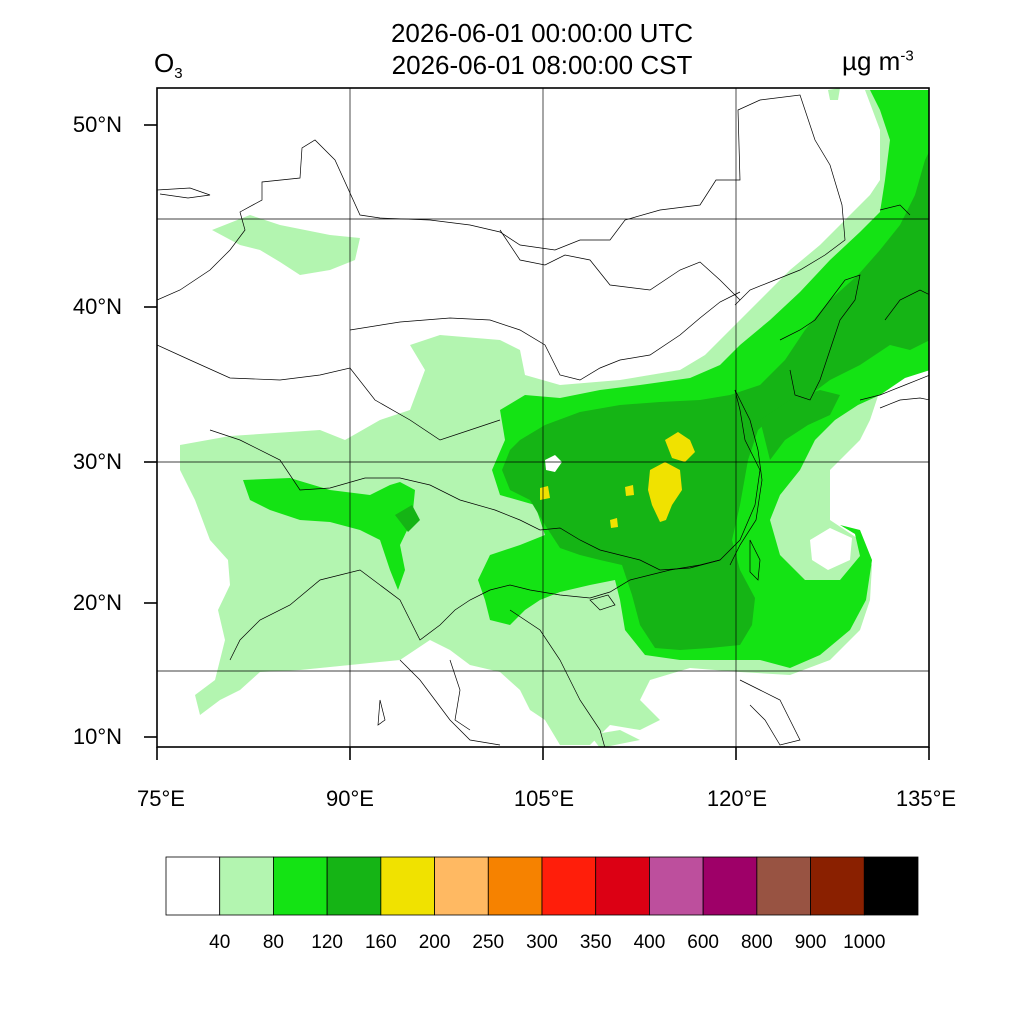  What do you see at coordinates (168, 65) in the screenshot?
I see `variable-label: O3` at bounding box center [168, 65].